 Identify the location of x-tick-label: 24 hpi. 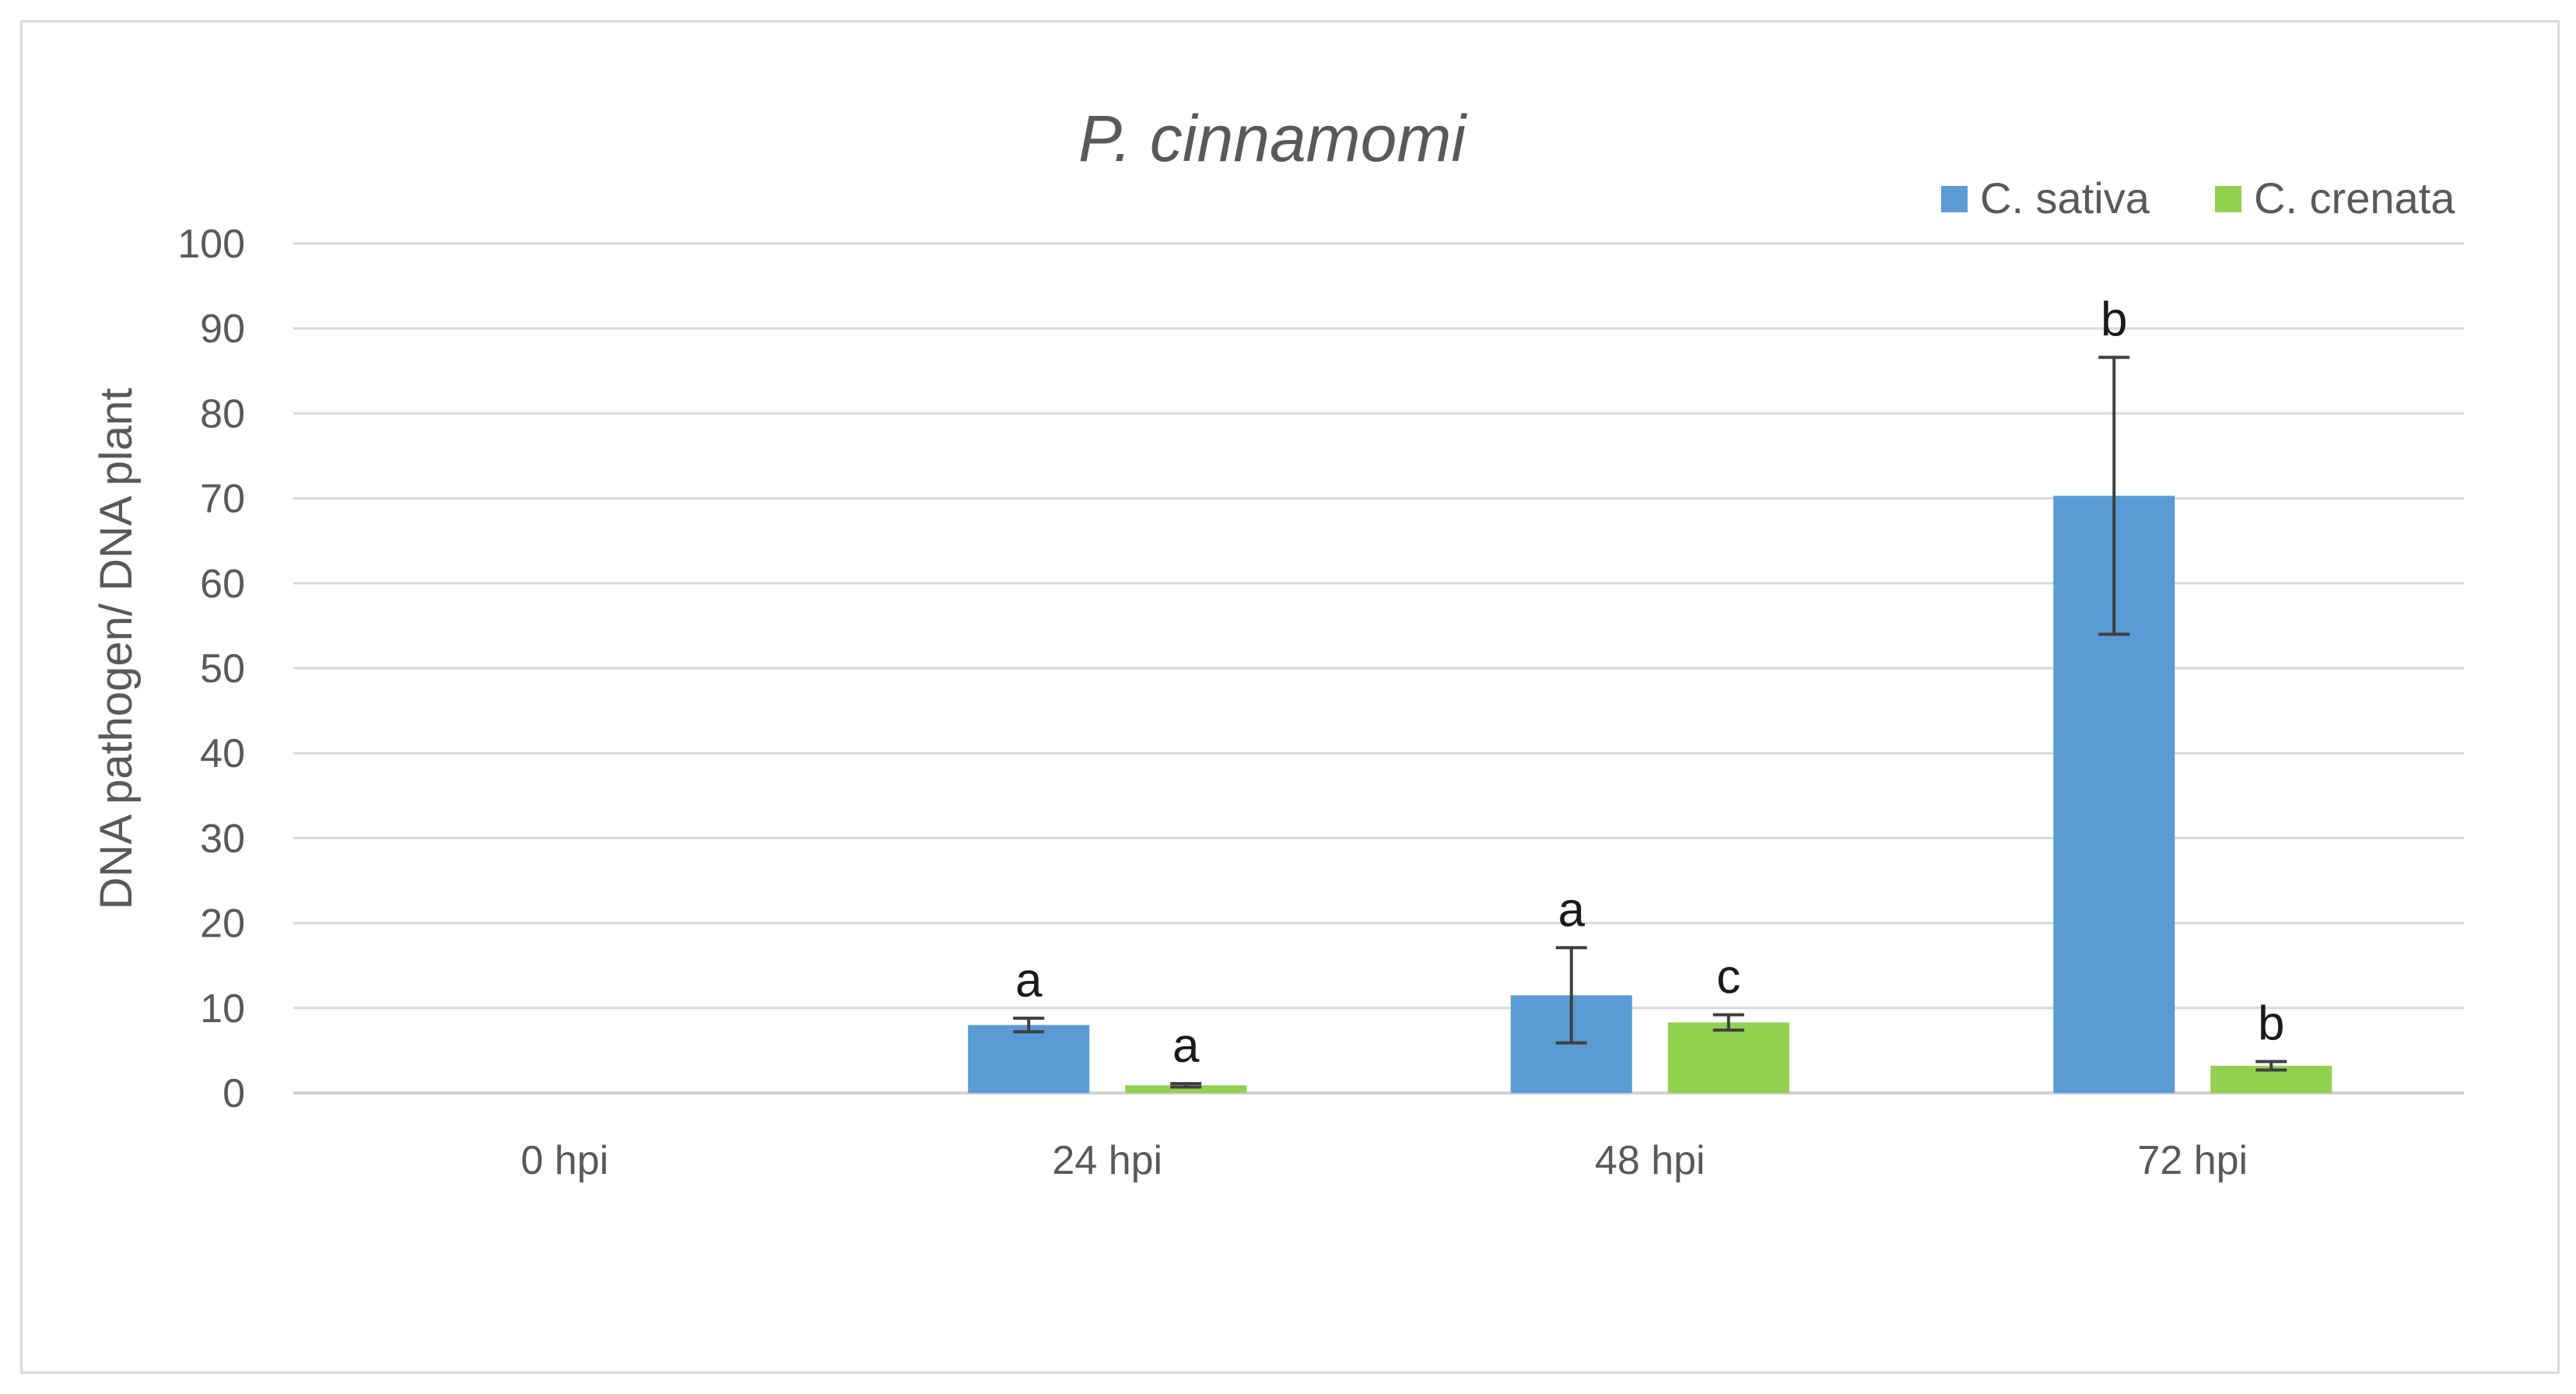
(1107, 1160).